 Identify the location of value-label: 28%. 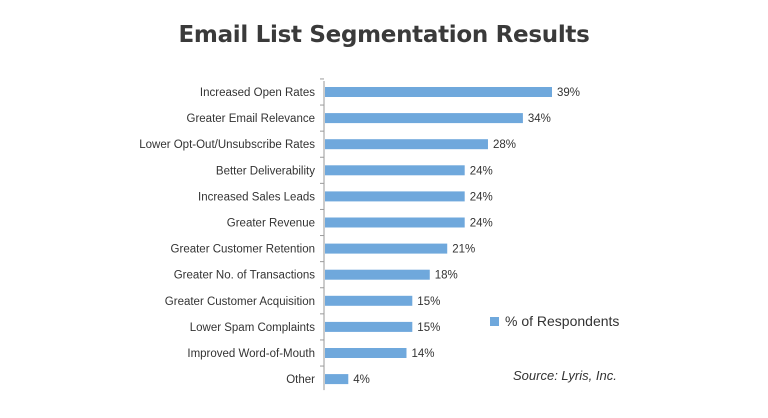
(504, 145).